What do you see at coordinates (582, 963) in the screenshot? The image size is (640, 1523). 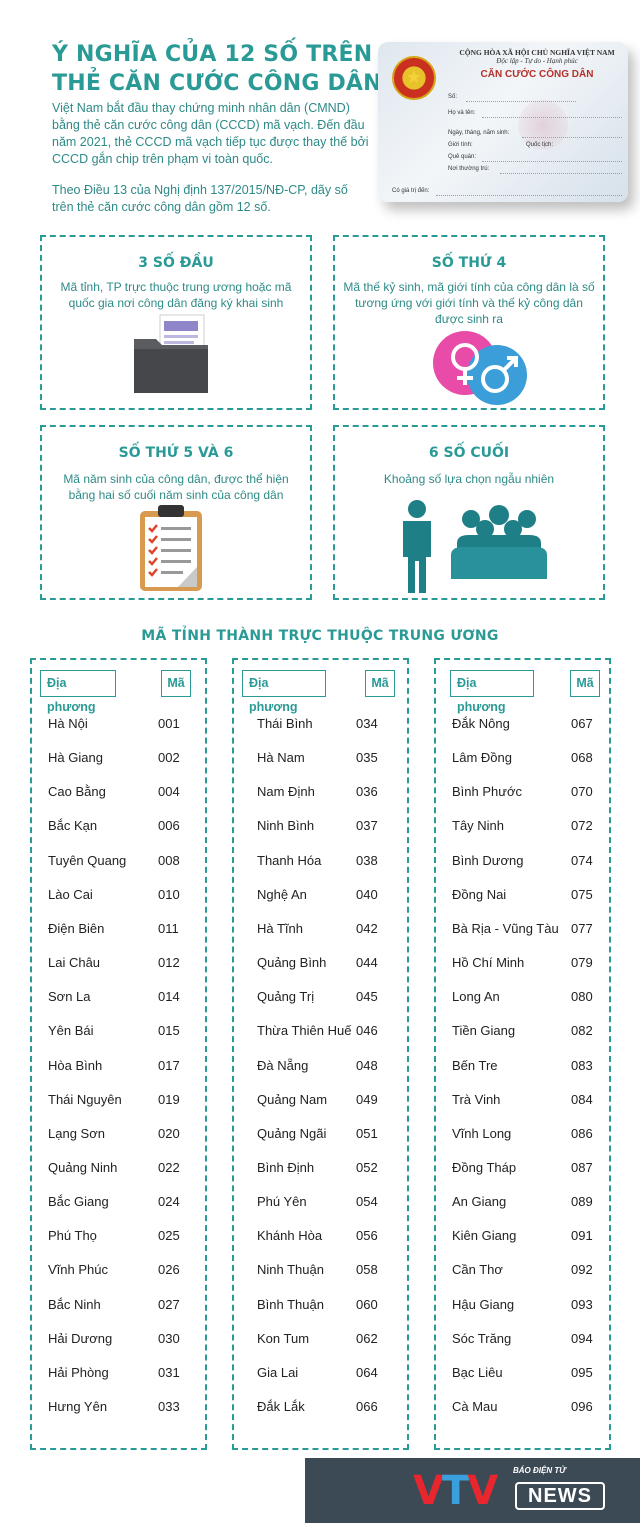 I see `province-code: 079` at bounding box center [582, 963].